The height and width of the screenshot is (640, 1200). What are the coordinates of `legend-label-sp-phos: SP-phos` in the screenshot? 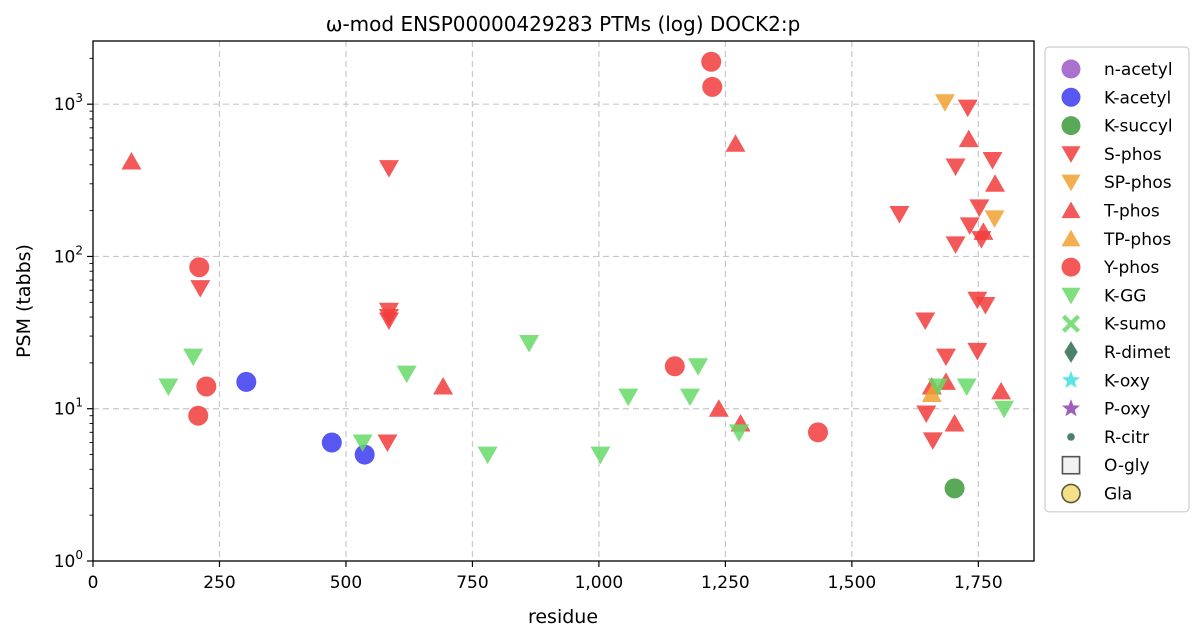 It's located at (1138, 183).